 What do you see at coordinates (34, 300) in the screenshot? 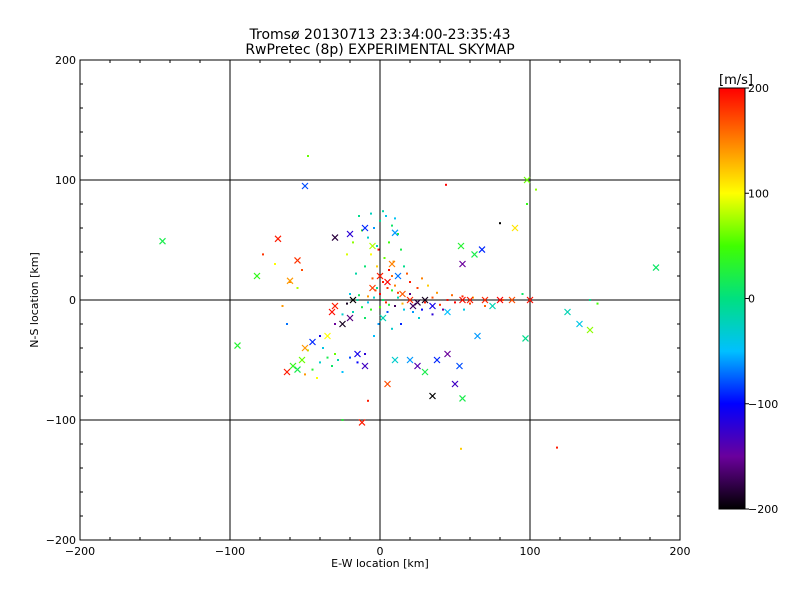
I see `y-axis-label: N-S location [km]` at bounding box center [34, 300].